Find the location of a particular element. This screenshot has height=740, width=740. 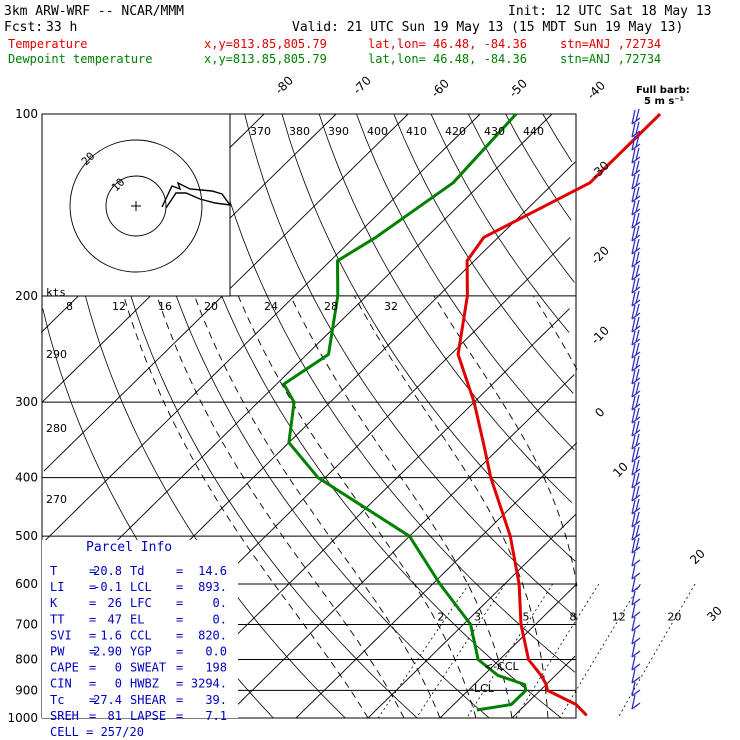

parcel-param-value: 26 is located at coordinates (115, 603).